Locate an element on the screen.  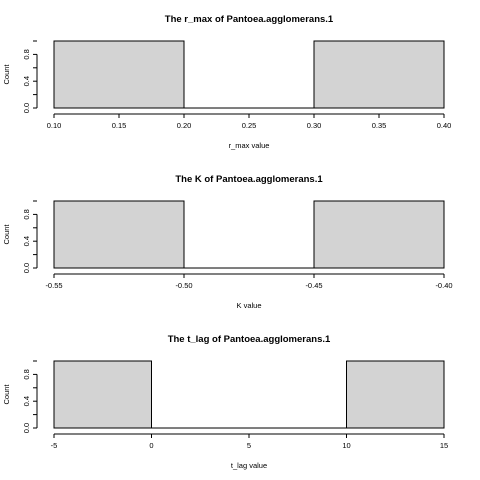
x-tick-label-0-25: 0.25 is located at coordinates (249, 125).